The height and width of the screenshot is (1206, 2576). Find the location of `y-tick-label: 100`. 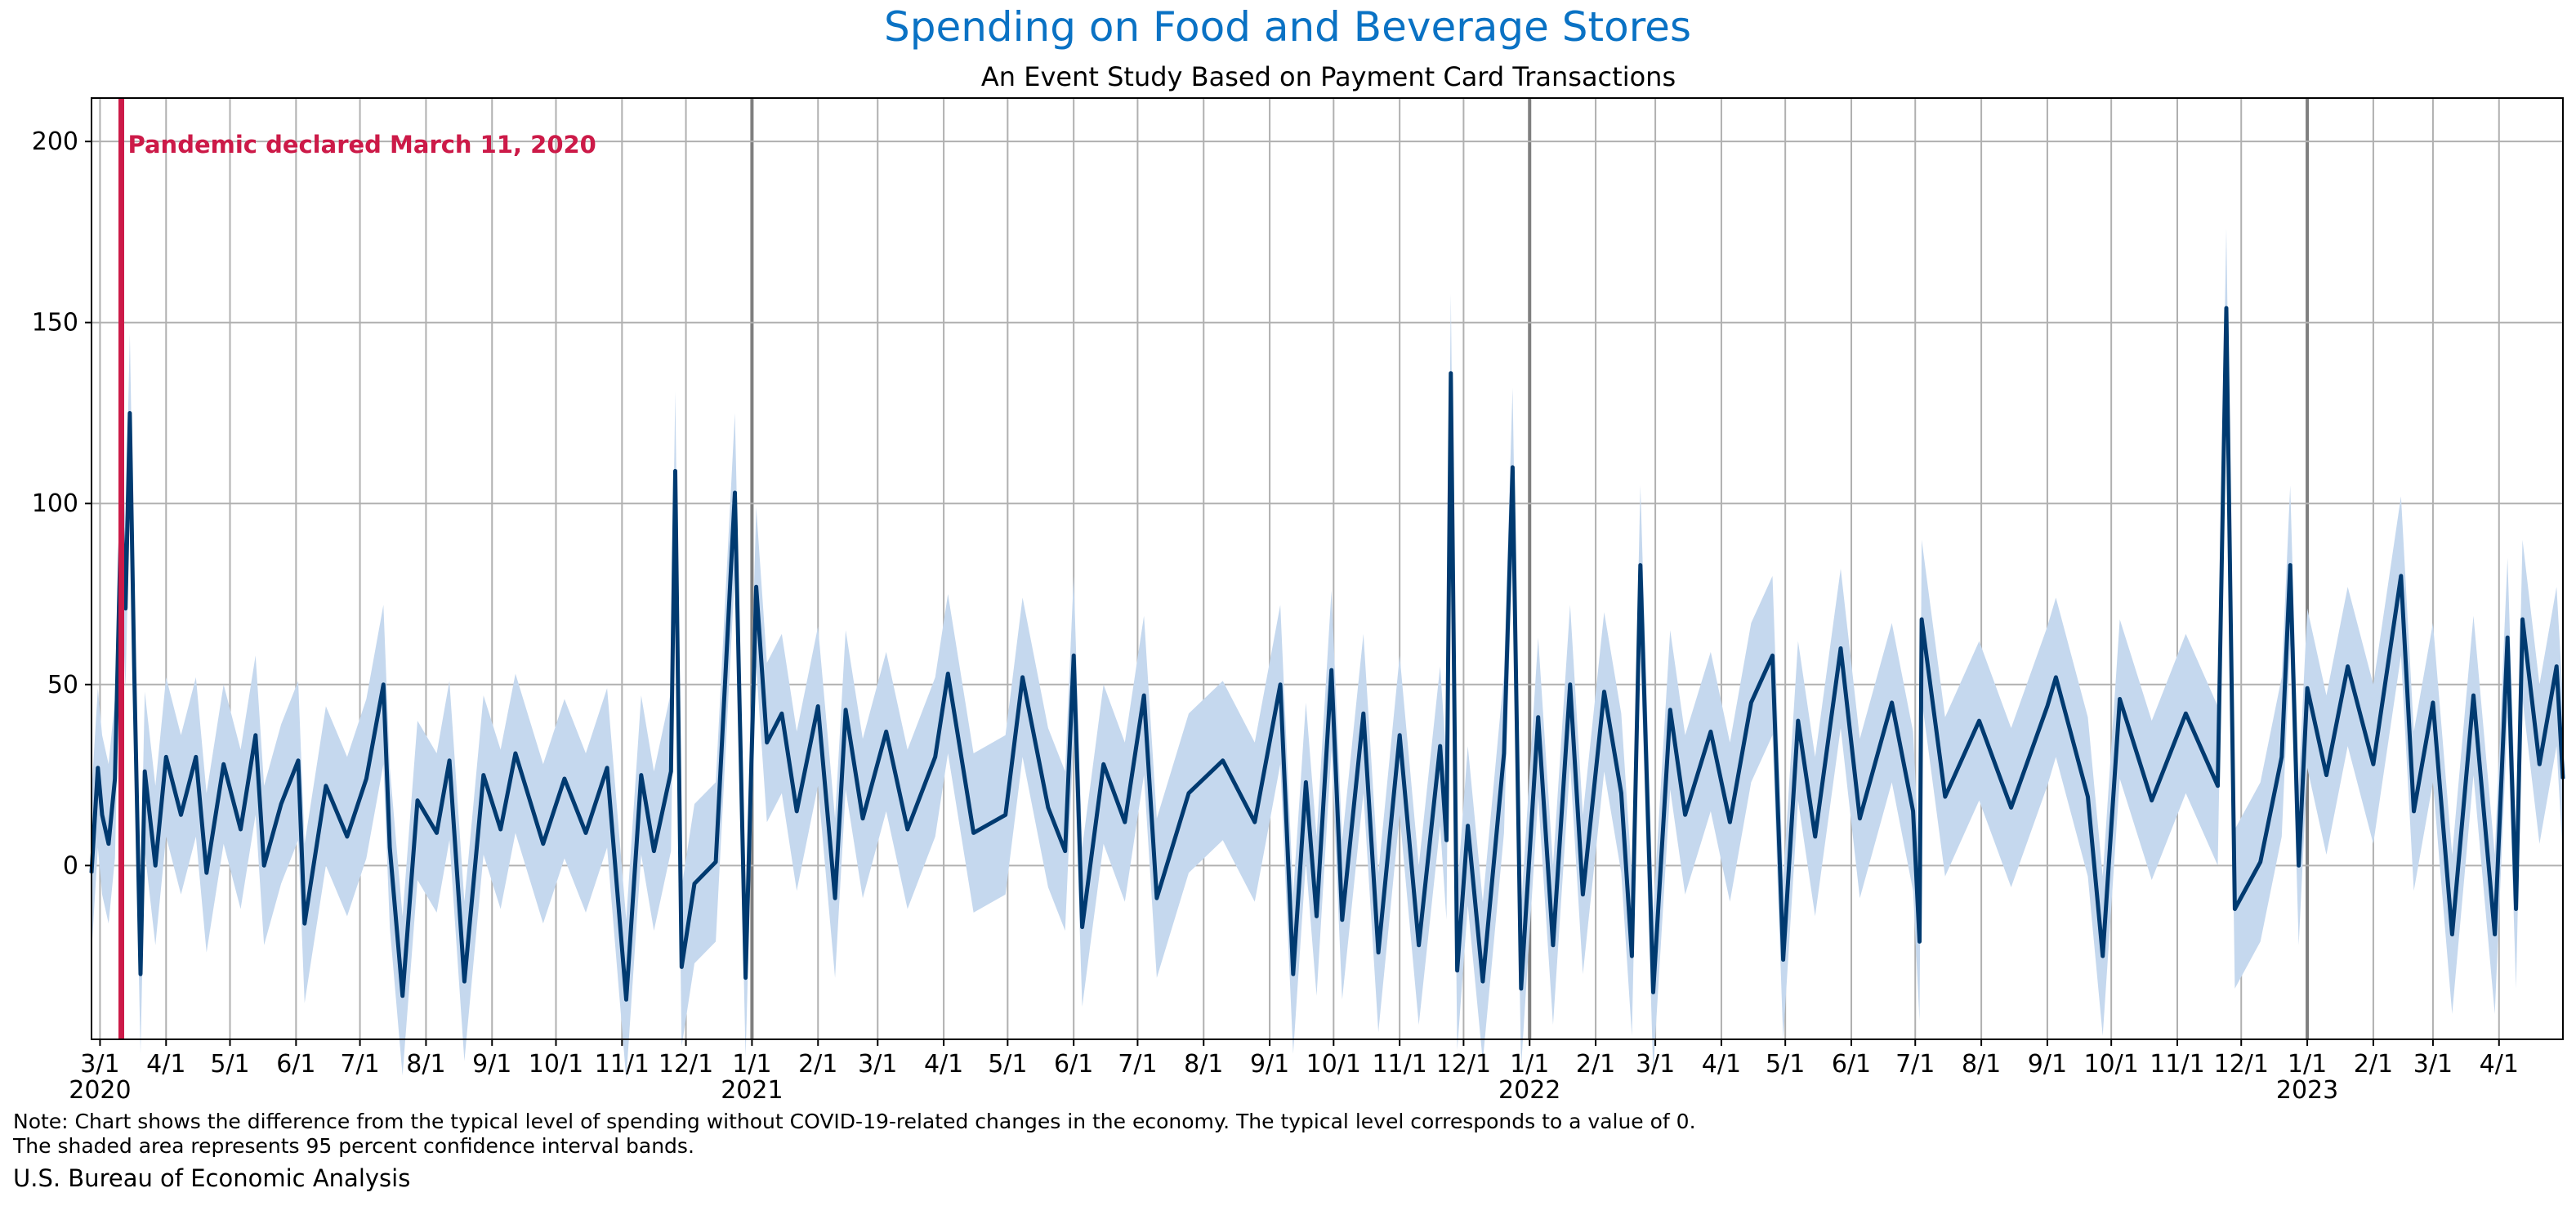

y-tick-label: 100 is located at coordinates (55, 503).